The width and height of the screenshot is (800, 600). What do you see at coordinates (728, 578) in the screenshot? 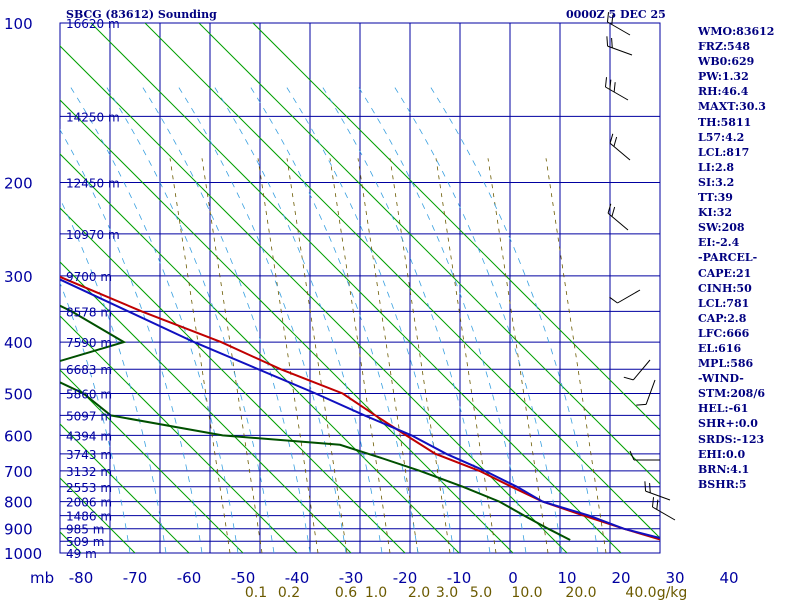
I see `temperature-tick-label: 40` at bounding box center [728, 578].